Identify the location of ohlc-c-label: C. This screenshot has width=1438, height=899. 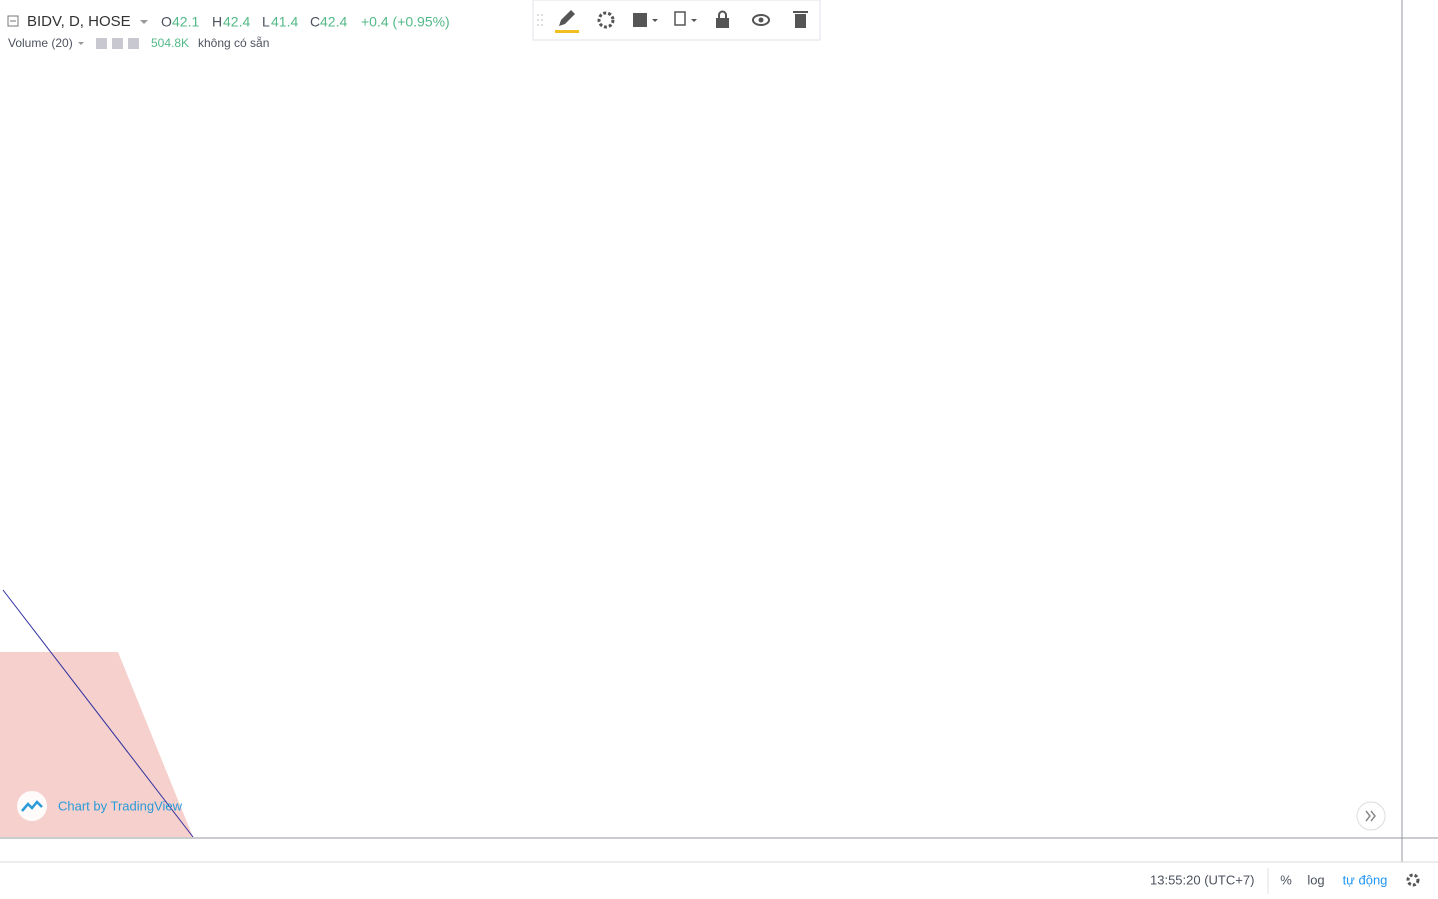
(315, 22).